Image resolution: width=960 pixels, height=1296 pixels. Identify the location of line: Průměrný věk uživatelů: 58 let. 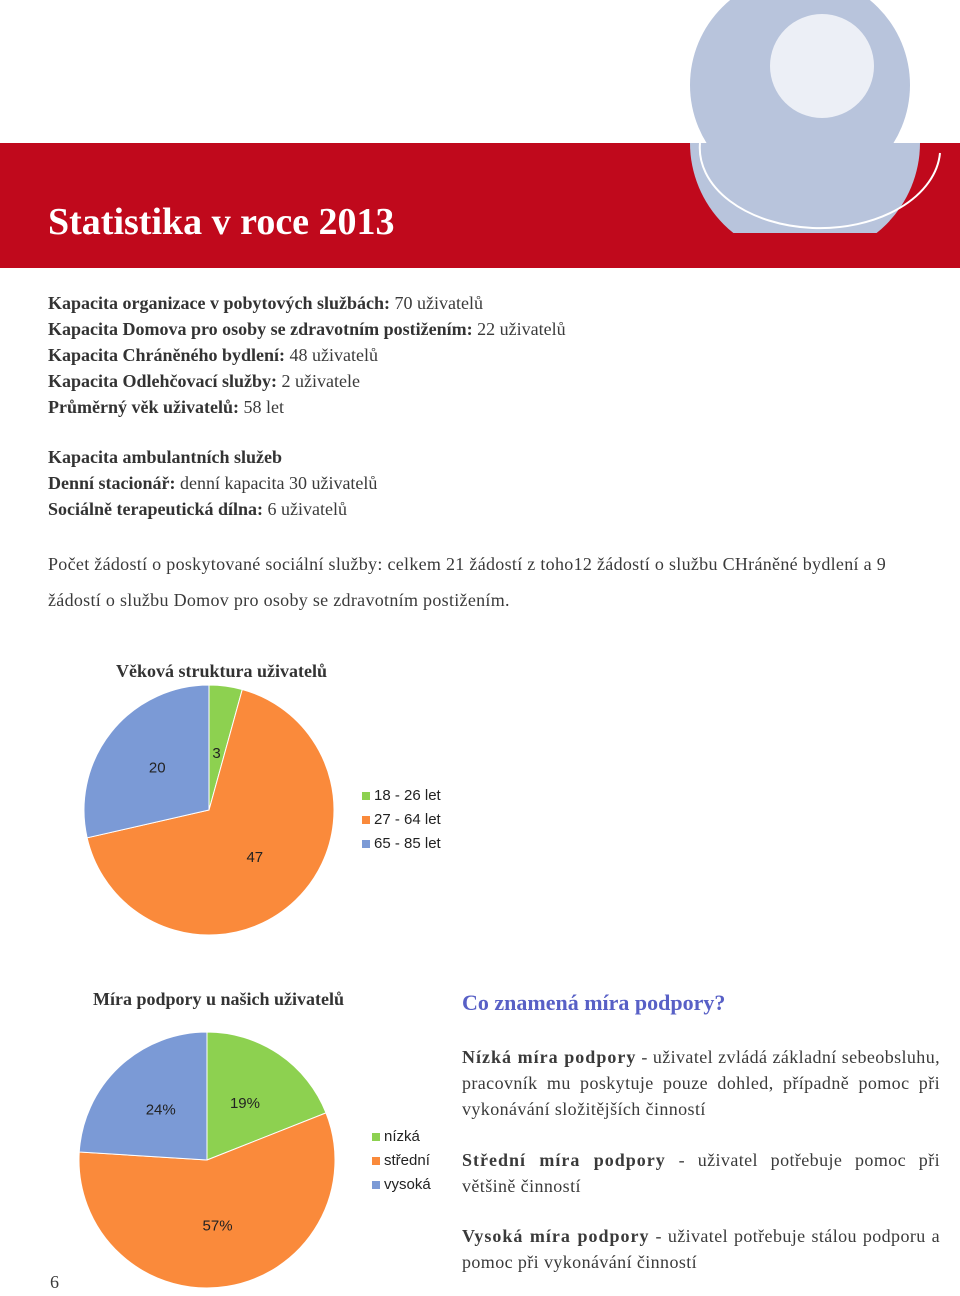
(307, 407).